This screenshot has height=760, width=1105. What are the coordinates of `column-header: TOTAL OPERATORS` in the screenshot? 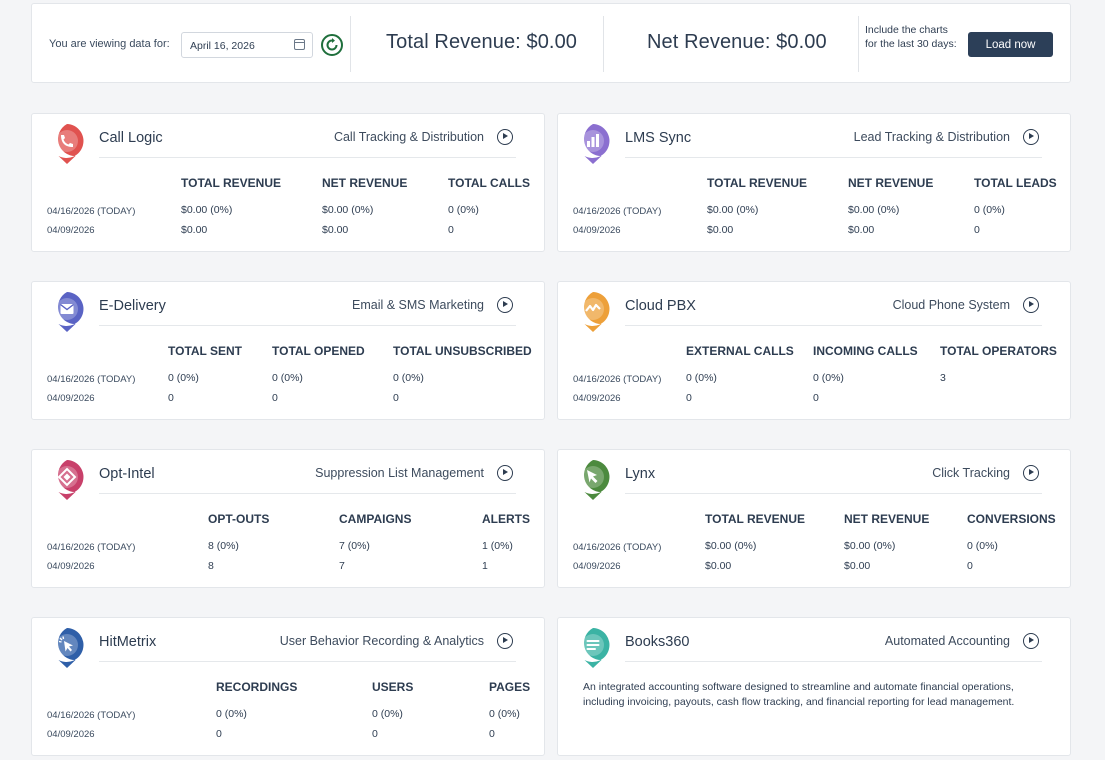 It's located at (998, 351).